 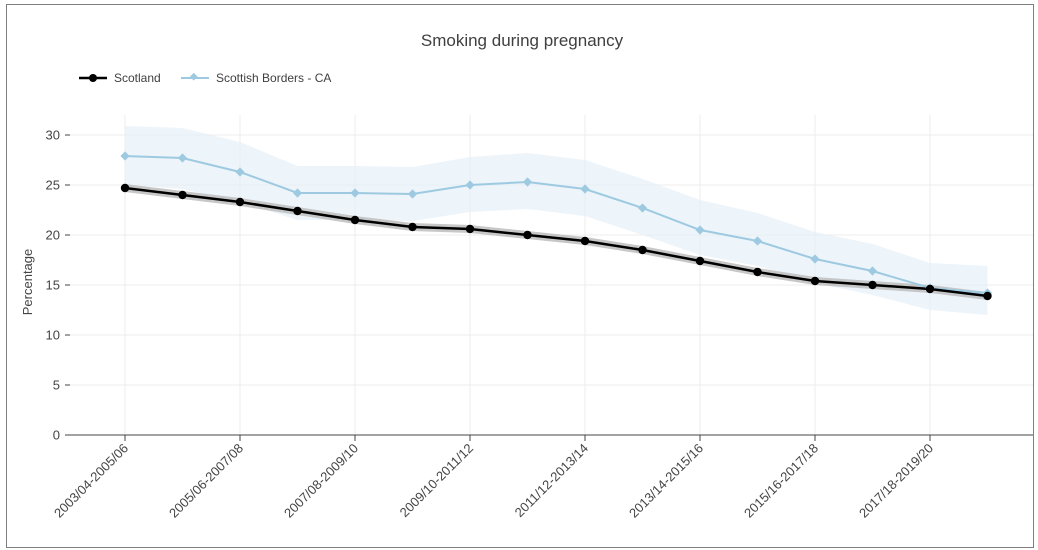 What do you see at coordinates (206, 481) in the screenshot?
I see `x-tick-label: 2005/06-2007/08` at bounding box center [206, 481].